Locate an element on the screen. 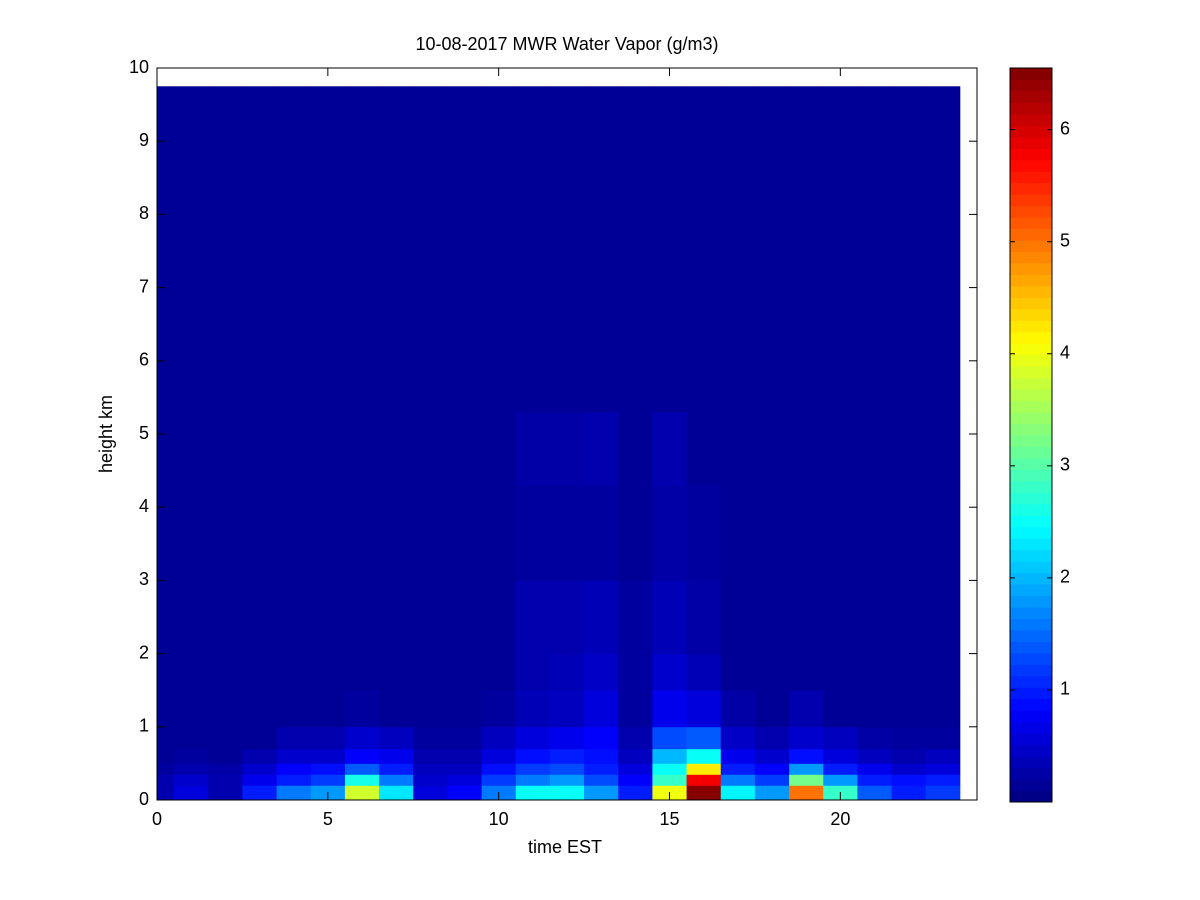  y-tick-label: 3 is located at coordinates (144, 579).